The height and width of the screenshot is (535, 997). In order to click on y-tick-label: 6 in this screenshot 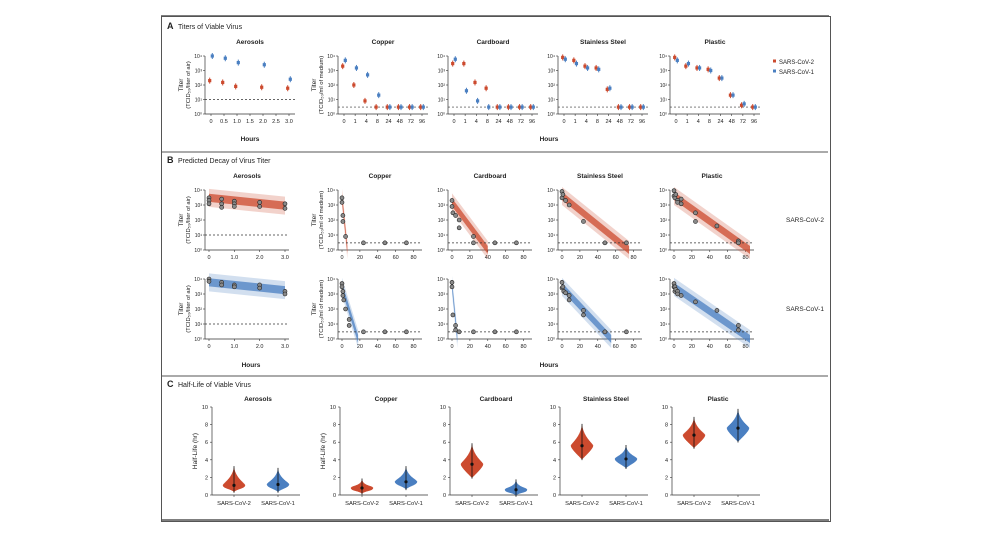, I will do `click(444, 443)`.